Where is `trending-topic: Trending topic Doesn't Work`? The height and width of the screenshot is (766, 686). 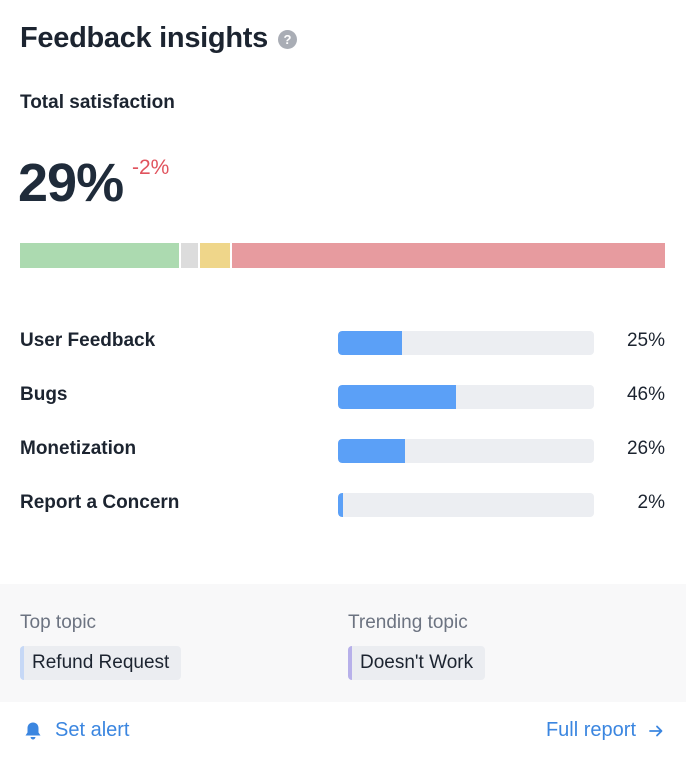
trending-topic: Trending topic Doesn't Work is located at coordinates (417, 646).